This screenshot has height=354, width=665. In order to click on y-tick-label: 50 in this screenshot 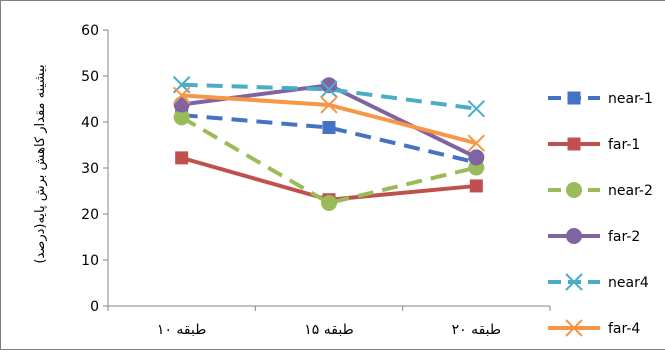, I will do `click(90, 77)`.